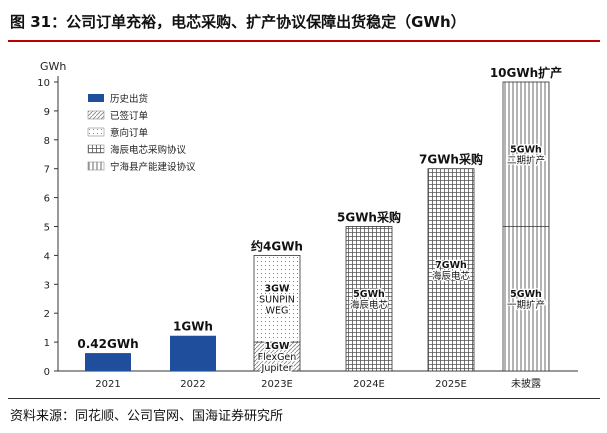 Image resolution: width=607 pixels, height=433 pixels. Describe the element at coordinates (147, 416) in the screenshot. I see `source-note: 资料来源：同花顺、公司官网、国海证券研究所` at that location.